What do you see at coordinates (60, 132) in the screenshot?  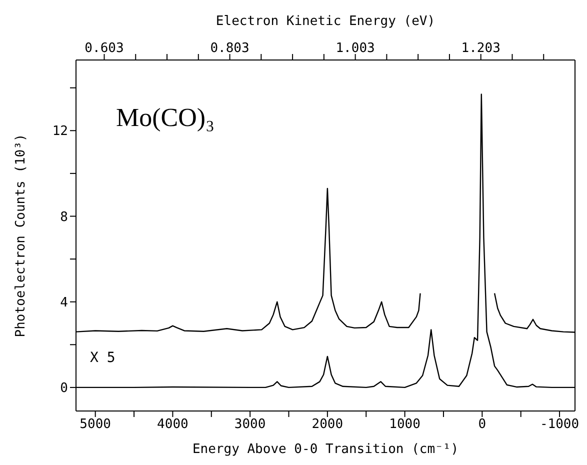 I see `y-tick-label: 12` at bounding box center [60, 132].